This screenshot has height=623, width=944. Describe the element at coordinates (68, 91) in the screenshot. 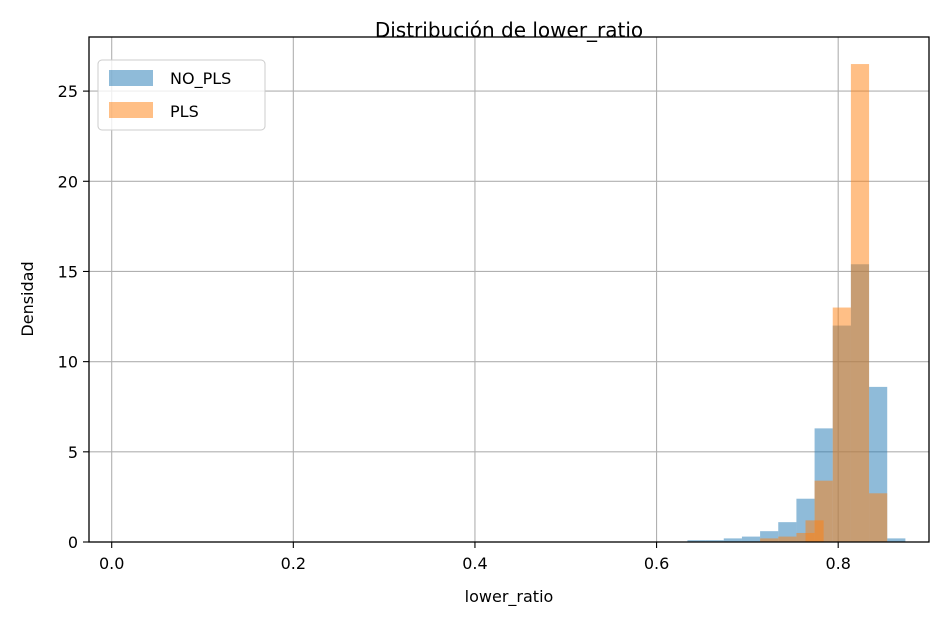

I see `y-tick-label: 25` at that location.